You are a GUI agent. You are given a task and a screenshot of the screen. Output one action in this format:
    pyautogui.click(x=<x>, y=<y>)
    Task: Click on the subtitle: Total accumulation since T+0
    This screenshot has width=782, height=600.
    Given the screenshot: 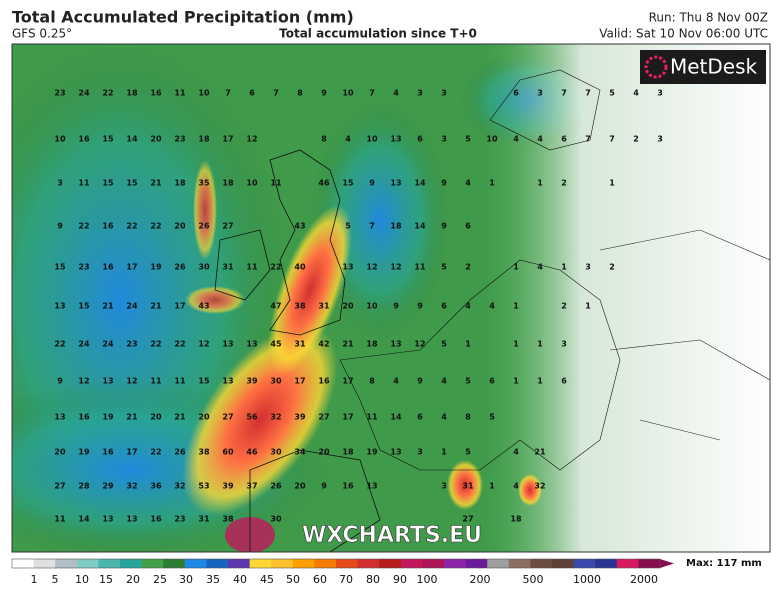 What is the action you would take?
    pyautogui.click(x=378, y=34)
    